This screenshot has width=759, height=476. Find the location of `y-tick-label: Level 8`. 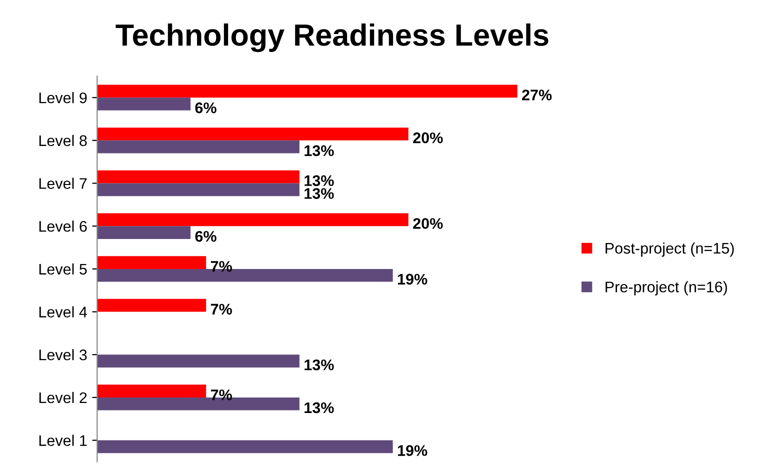

y-tick-label: Level 8 is located at coordinates (63, 140).